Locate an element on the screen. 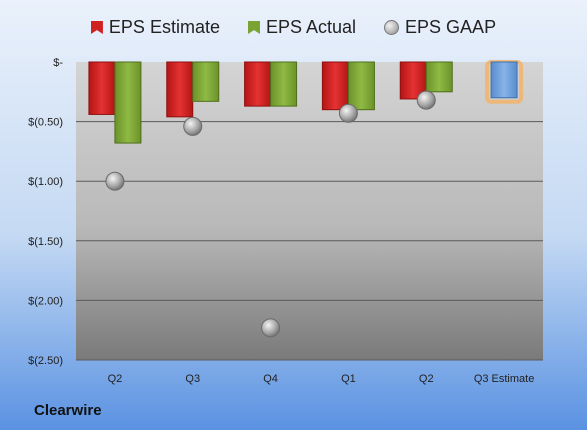 The width and height of the screenshot is (587, 430). legend: EPS Estimate EPS Actual EPS GAAP is located at coordinates (293, 27).